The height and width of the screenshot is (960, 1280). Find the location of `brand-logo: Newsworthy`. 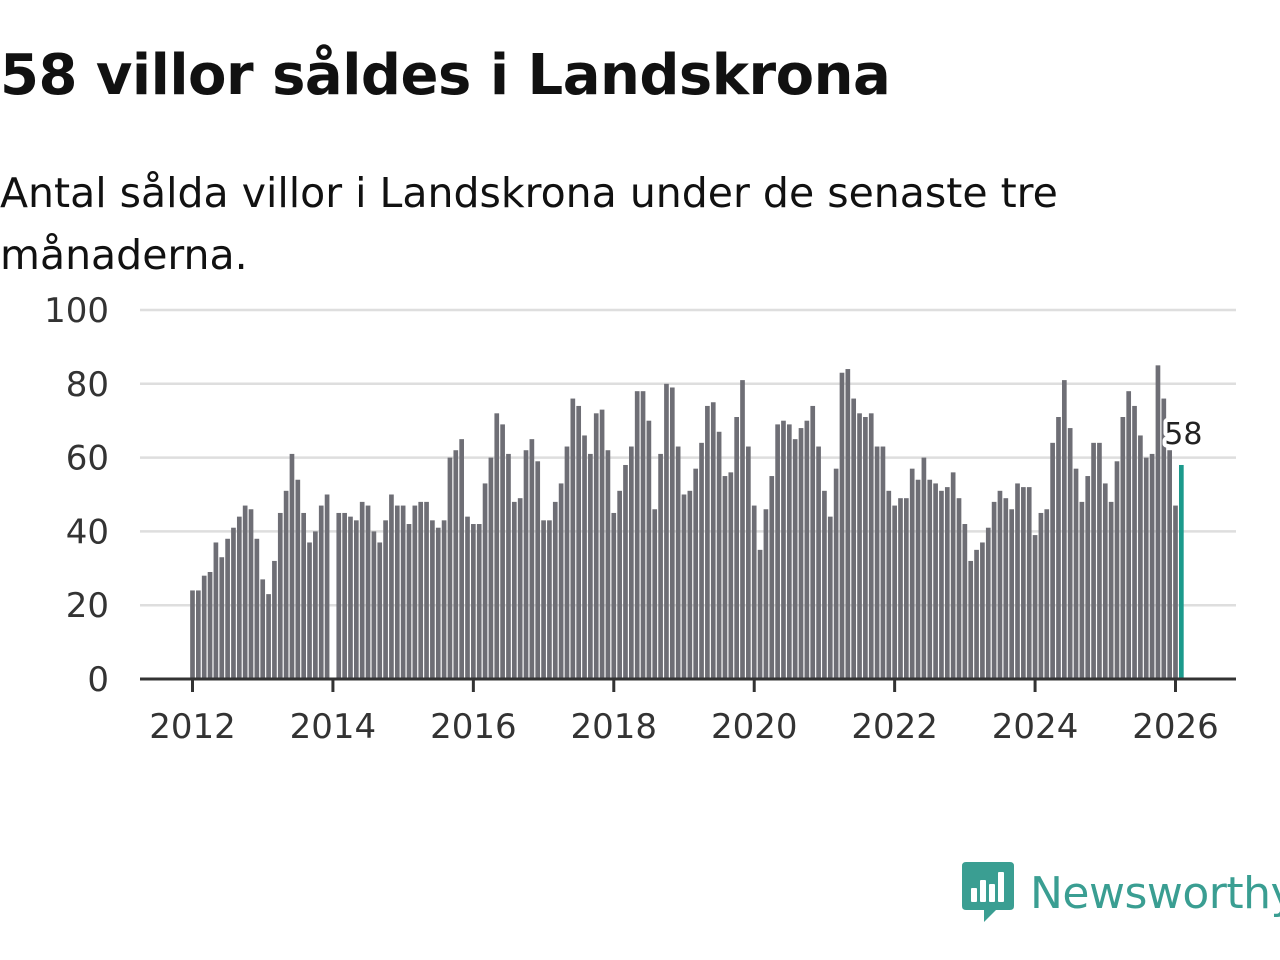

brand-logo: Newsworthy is located at coordinates (1121, 893).